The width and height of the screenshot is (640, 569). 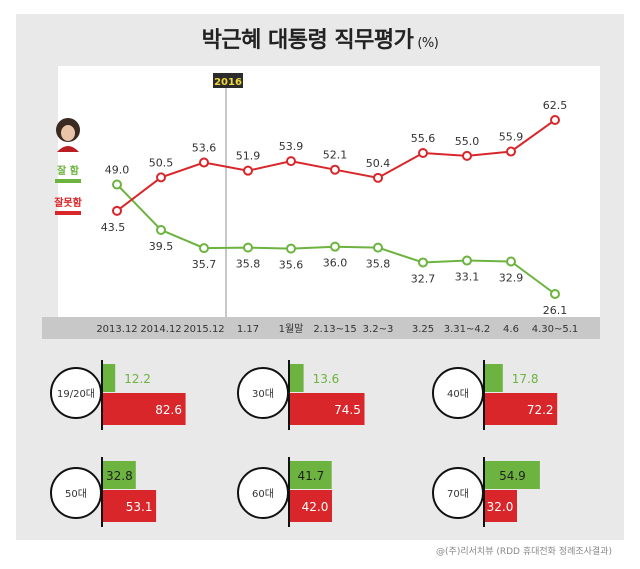 What do you see at coordinates (525, 379) in the screenshot?
I see `approve-bar-label: 17.8` at bounding box center [525, 379].